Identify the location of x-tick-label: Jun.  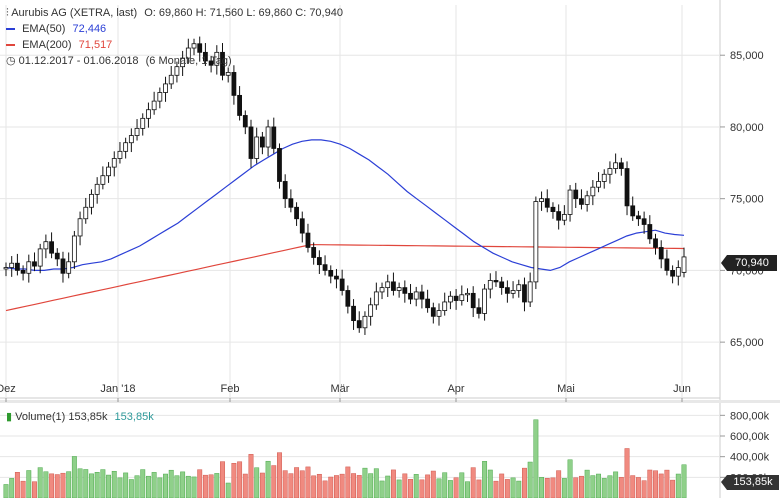
(682, 389).